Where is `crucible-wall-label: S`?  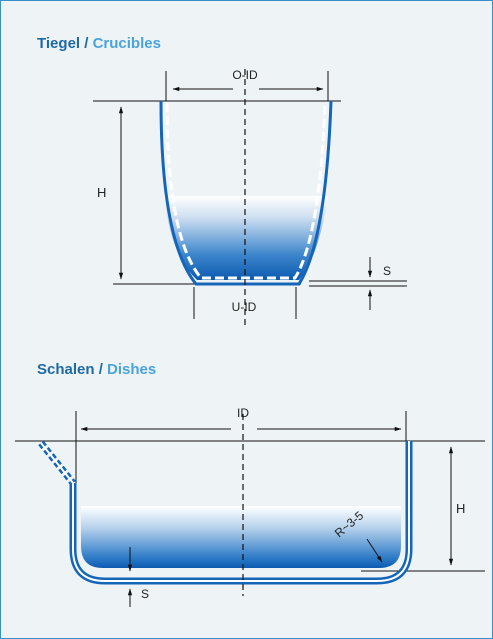
crucible-wall-label: S is located at coordinates (387, 271).